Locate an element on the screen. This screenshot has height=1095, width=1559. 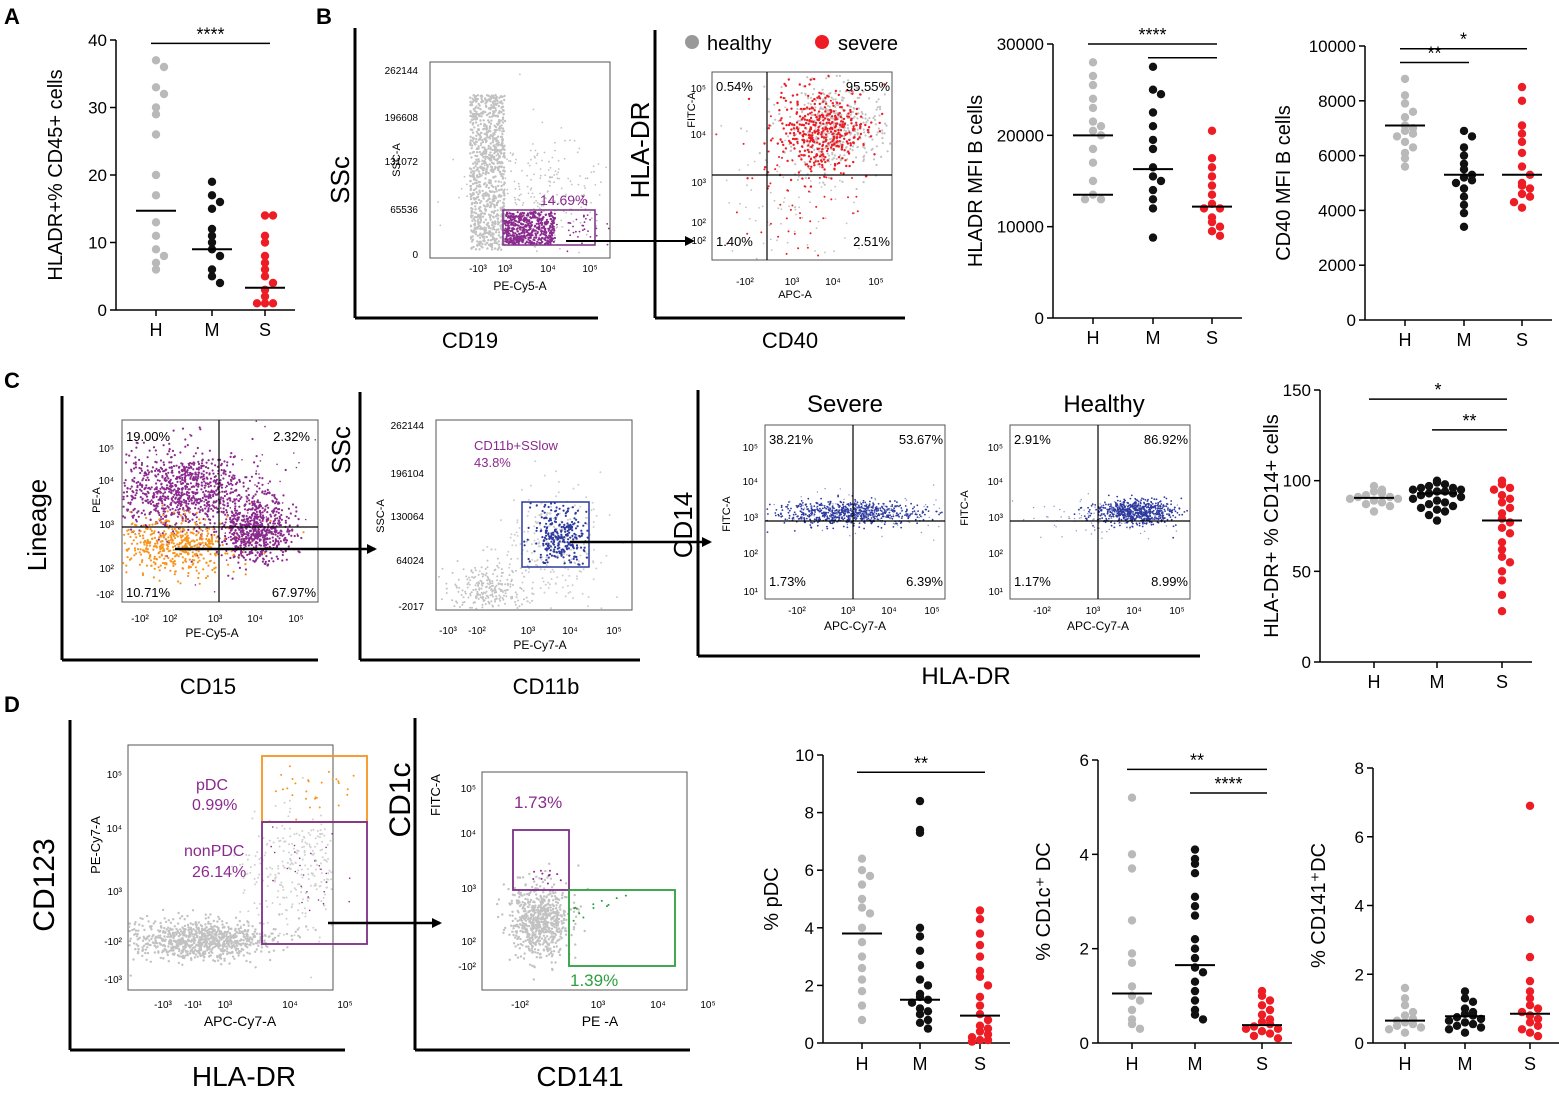
c2-big-x: CD11b is located at coordinates (546, 686).